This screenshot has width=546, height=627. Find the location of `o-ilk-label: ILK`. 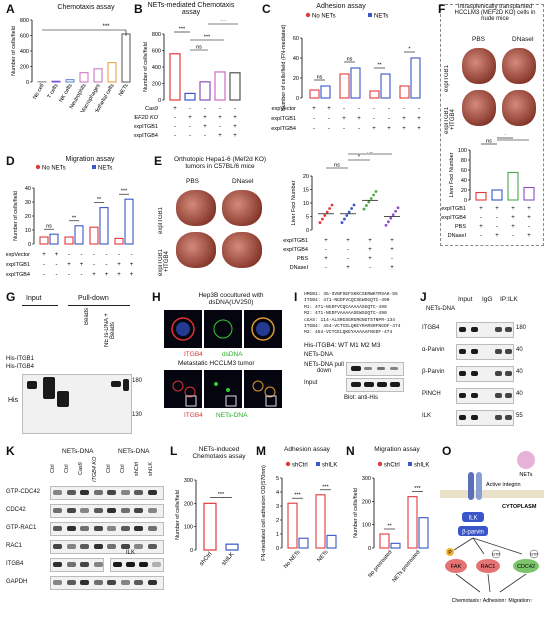

o-ilk-label: ILK is located at coordinates (472, 519).